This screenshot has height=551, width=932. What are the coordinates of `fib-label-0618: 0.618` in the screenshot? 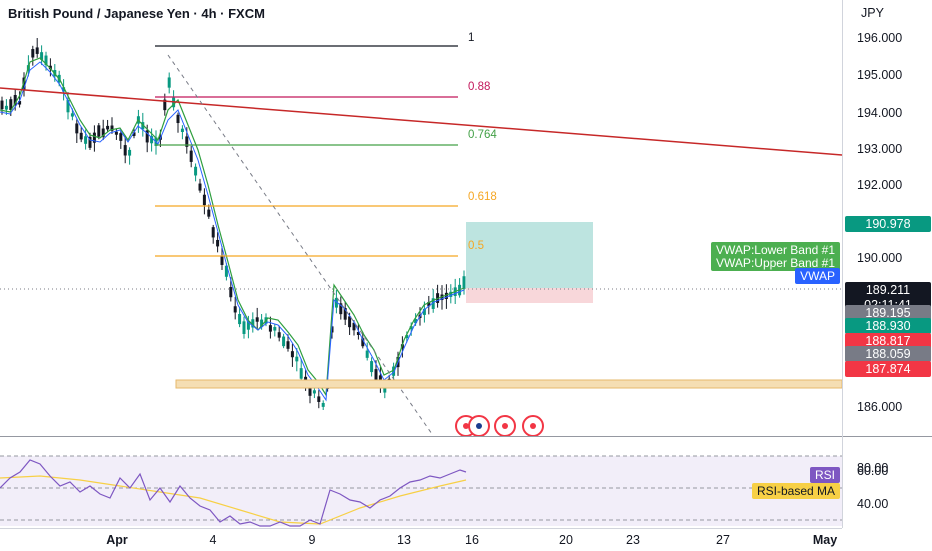 It's located at (482, 197).